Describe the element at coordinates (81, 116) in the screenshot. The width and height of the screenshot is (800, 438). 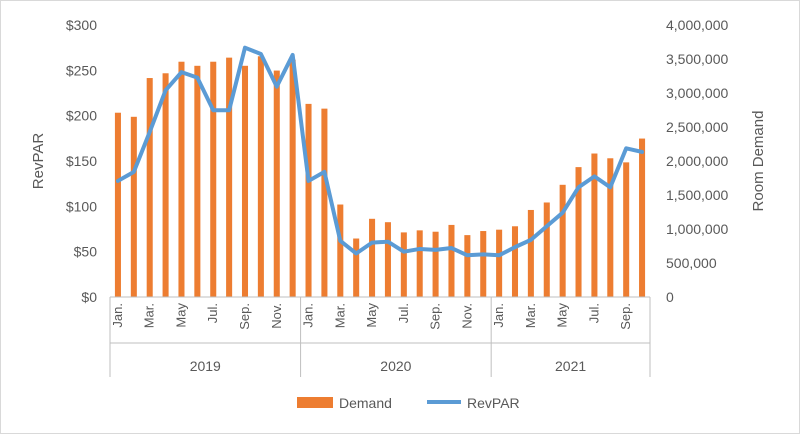
I see `left-tick-label: $200` at that location.